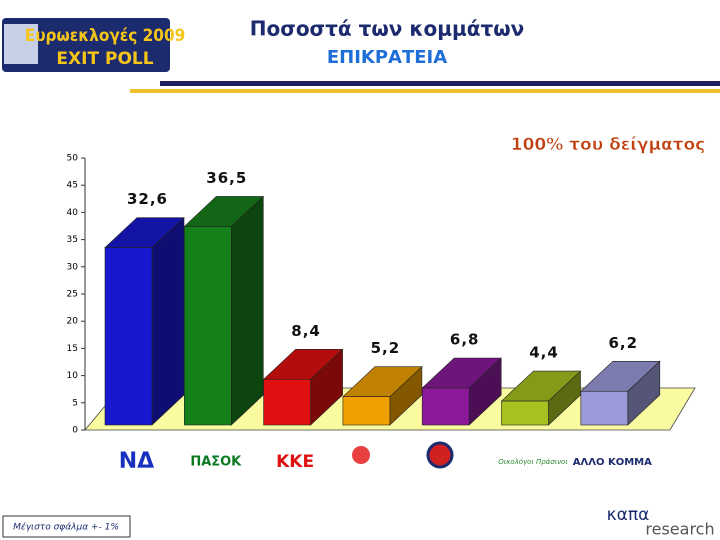 The image size is (720, 540). I want to click on y-tick-label: 10, so click(73, 376).